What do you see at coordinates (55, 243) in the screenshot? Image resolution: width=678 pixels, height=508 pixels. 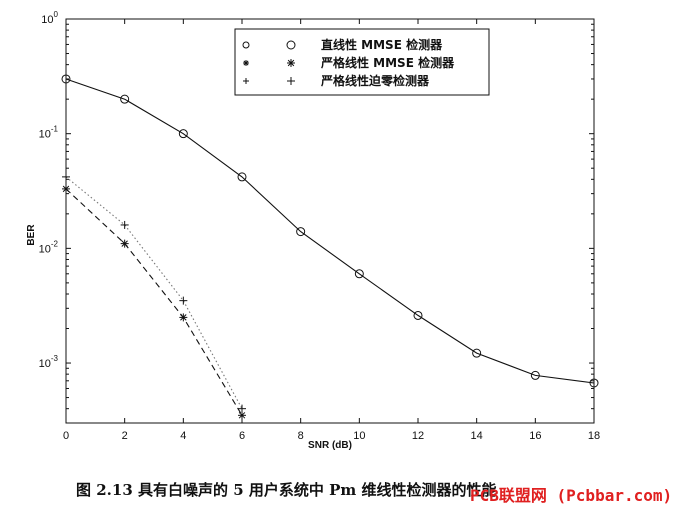 I see `y-tick-exponent: -2` at bounding box center [55, 243].